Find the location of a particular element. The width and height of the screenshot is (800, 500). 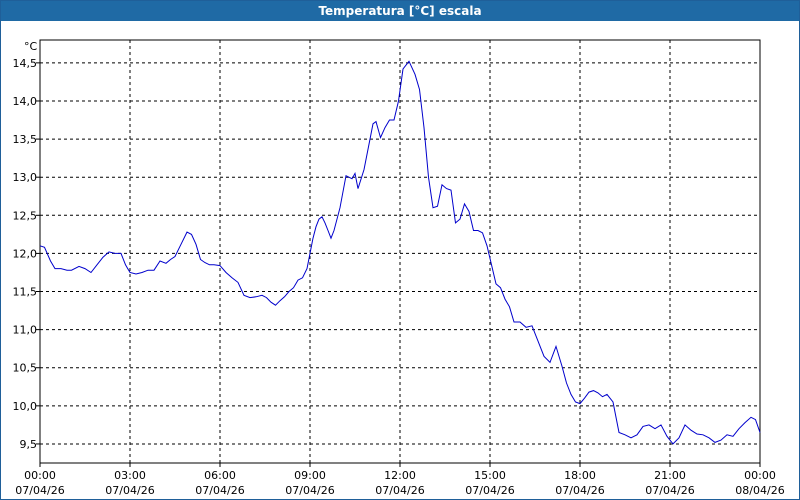

y-tick-label: 11,0 is located at coordinates (25, 330).